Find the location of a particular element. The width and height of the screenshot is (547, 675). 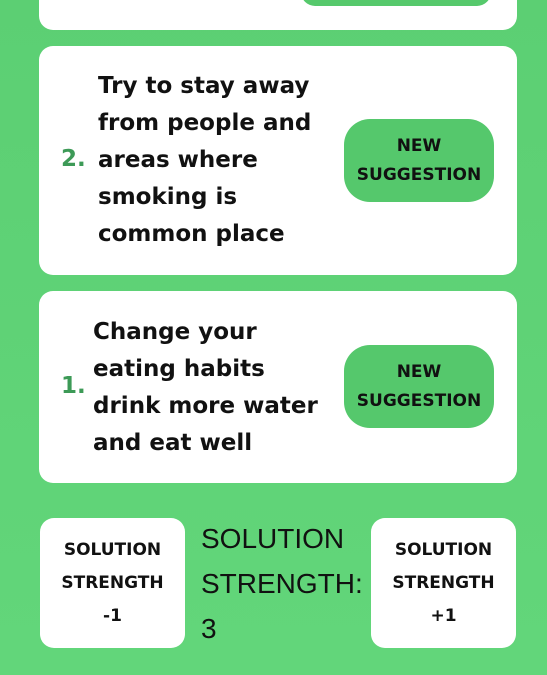

new-suggestion-button-partial is located at coordinates (396, 3).